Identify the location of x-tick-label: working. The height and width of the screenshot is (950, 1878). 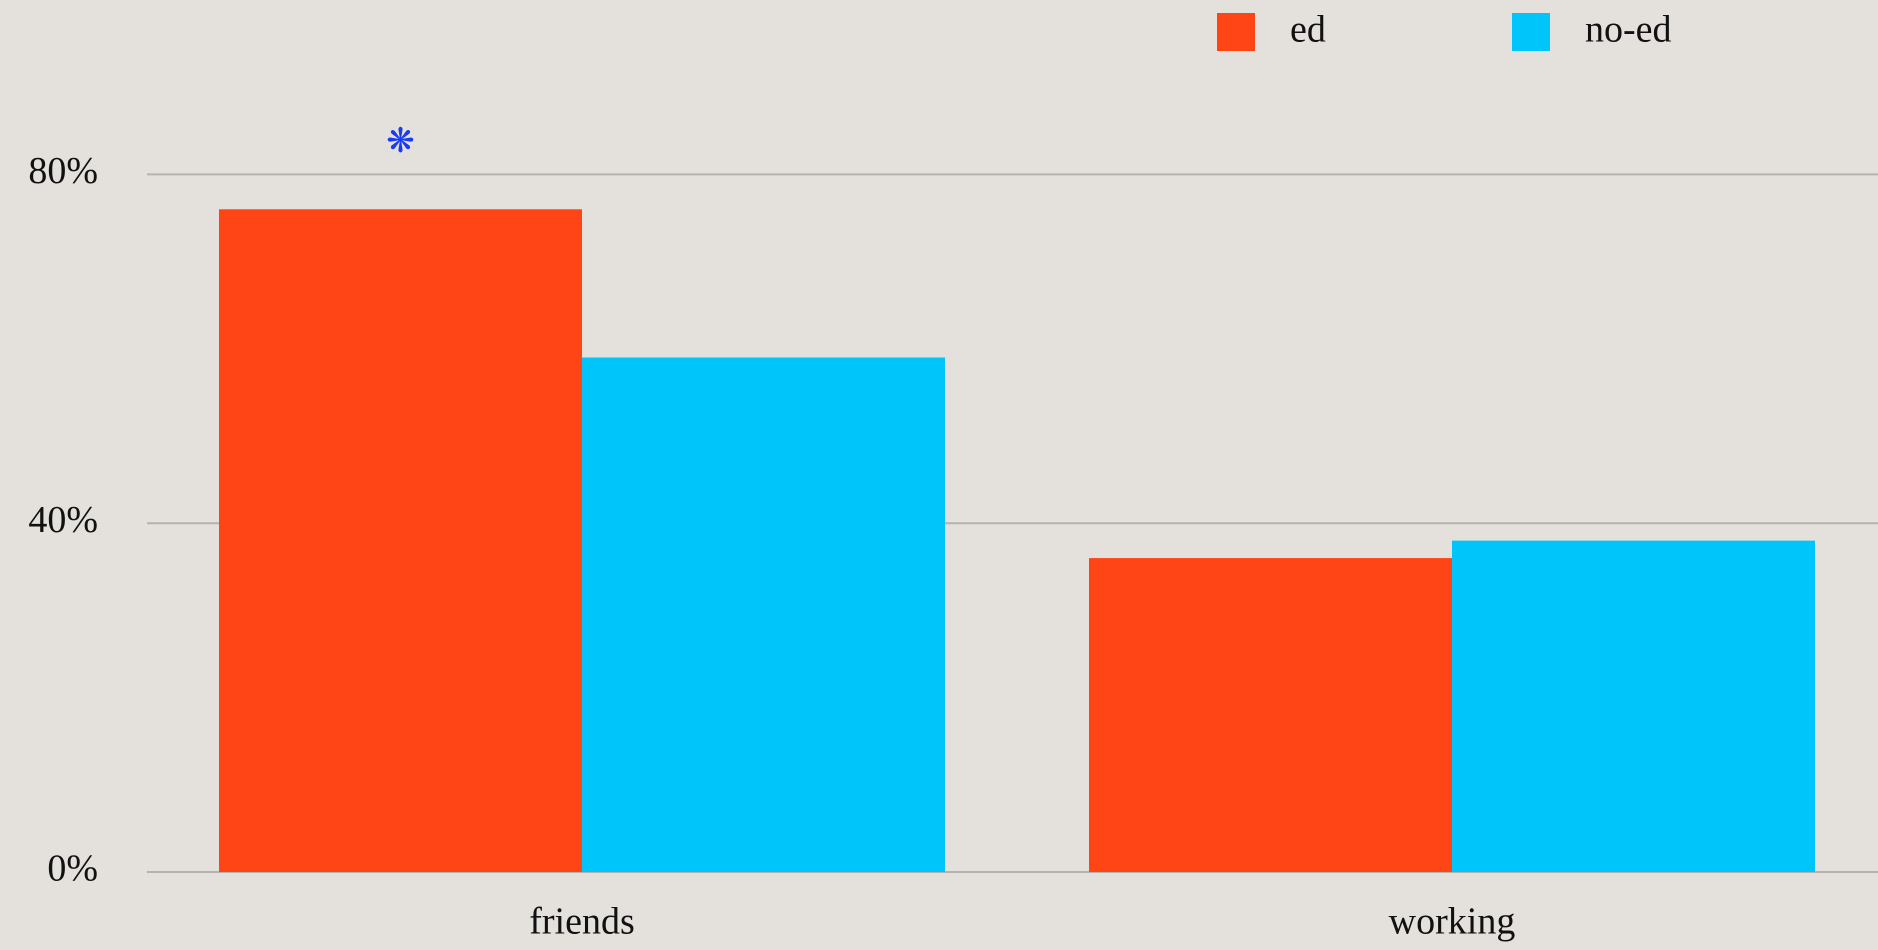
(1452, 922).